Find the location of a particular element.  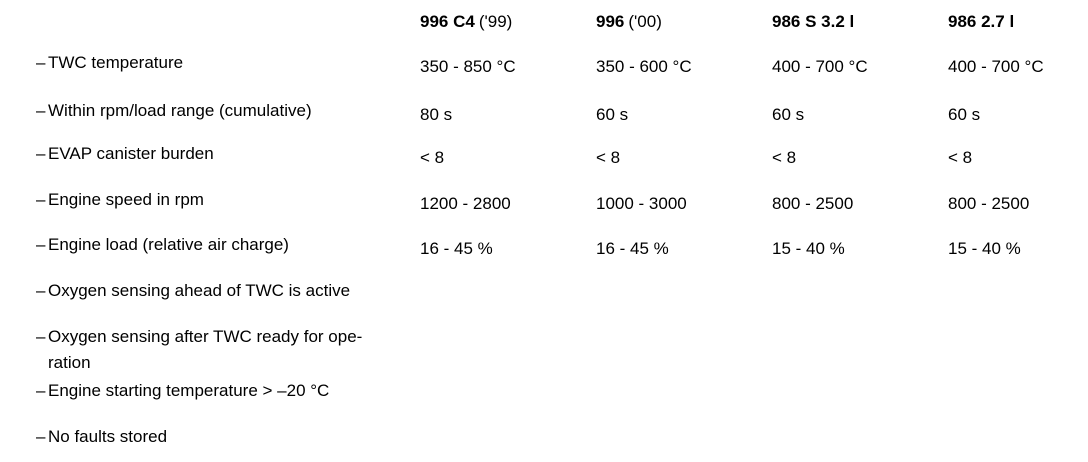

row-label: Engine load (relative air charge) is located at coordinates (168, 244).